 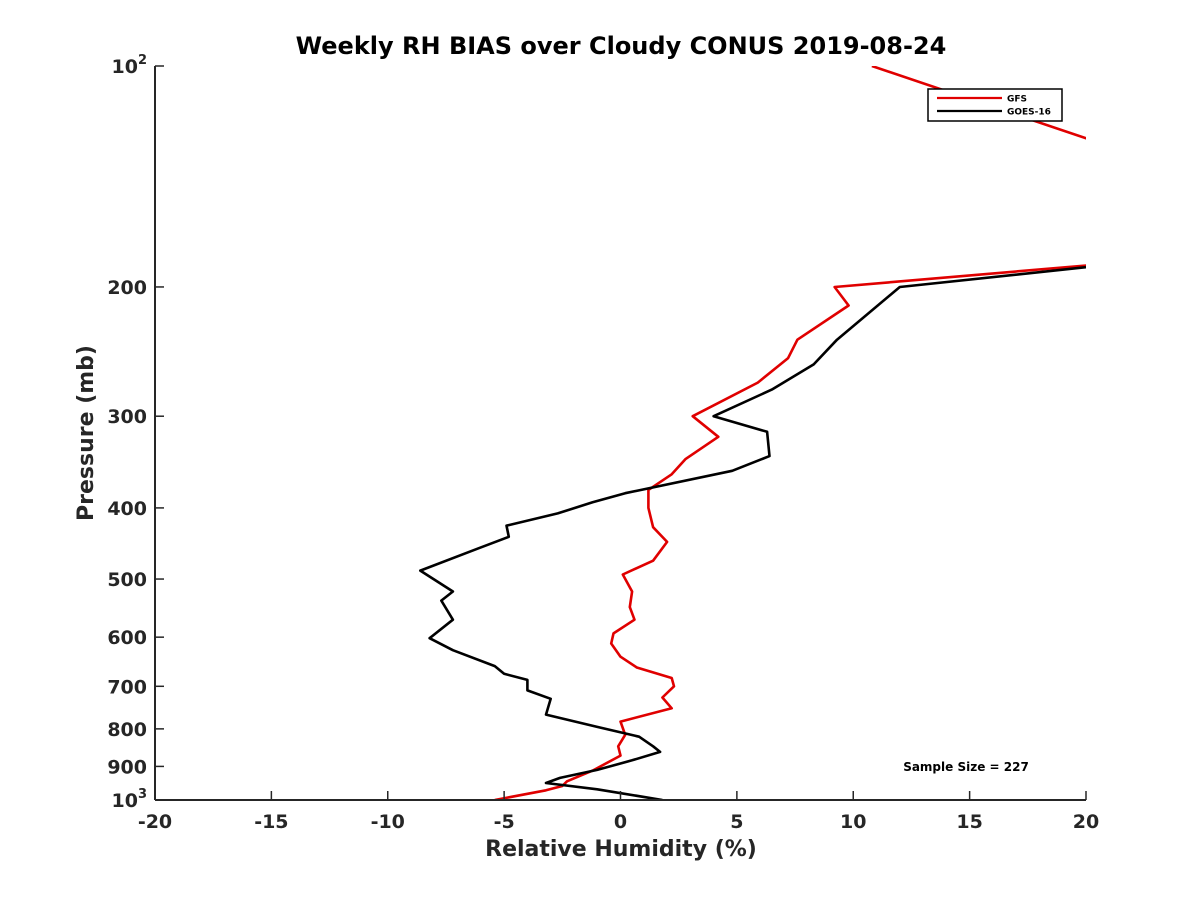 What do you see at coordinates (127, 288) in the screenshot?
I see `y-tick-label: 200` at bounding box center [127, 288].